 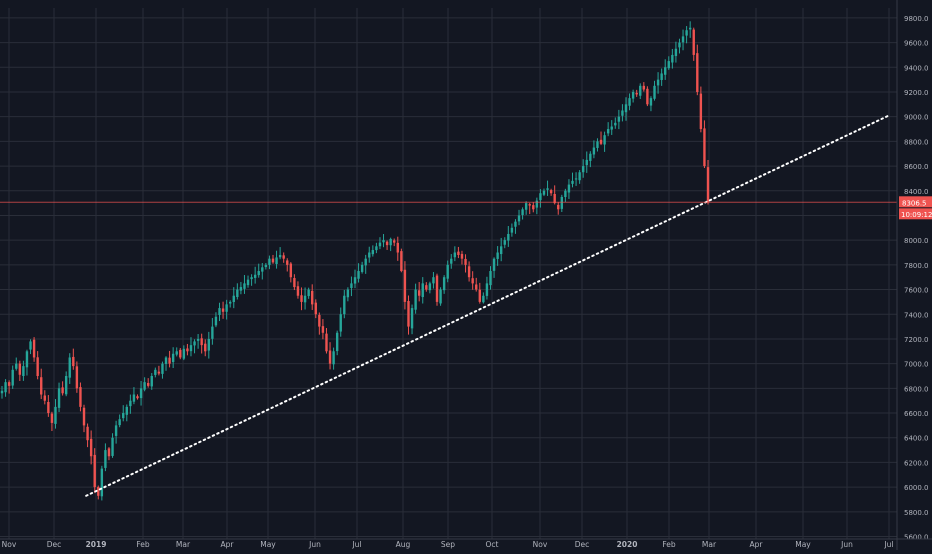 What do you see at coordinates (916, 463) in the screenshot?
I see `y-axis-tick-label: 6200.0` at bounding box center [916, 463].